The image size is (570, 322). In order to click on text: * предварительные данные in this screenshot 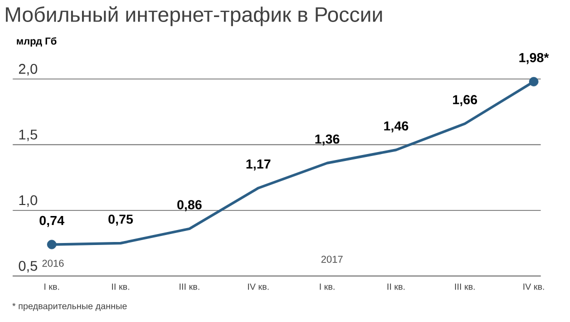, I will do `click(69, 307)`.